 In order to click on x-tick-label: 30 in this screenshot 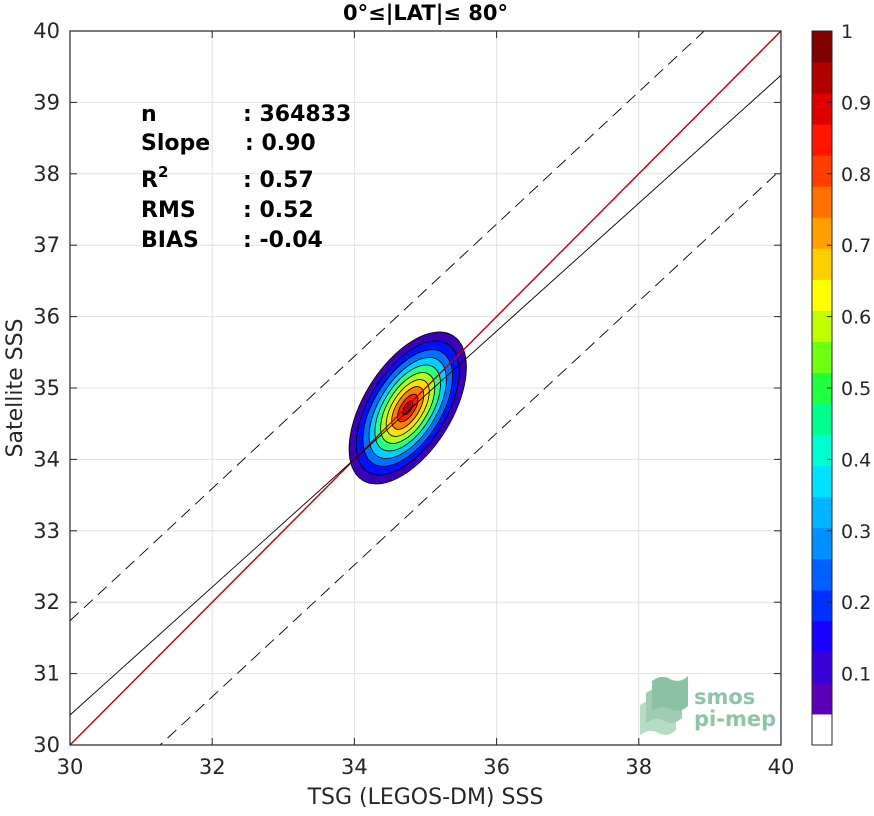, I will do `click(70, 767)`.